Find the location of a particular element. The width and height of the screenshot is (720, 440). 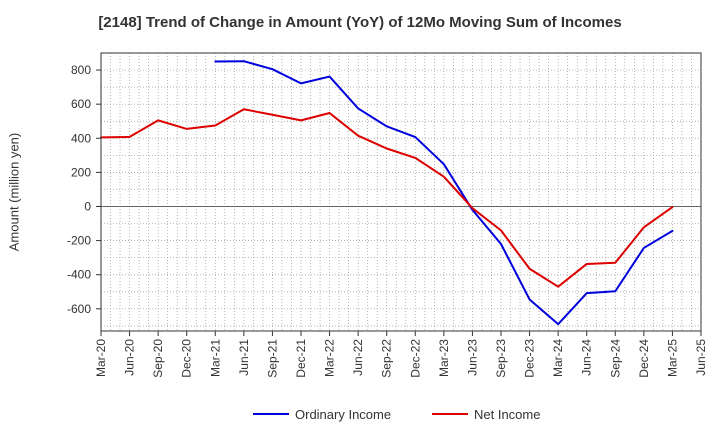

y-tick-label: 200 is located at coordinates (81, 172).